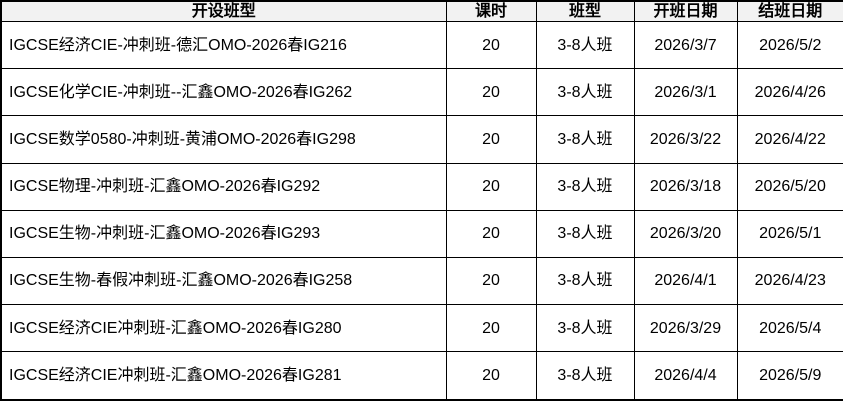 The height and width of the screenshot is (401, 843). I want to click on header-class-size: 班型, so click(585, 11).